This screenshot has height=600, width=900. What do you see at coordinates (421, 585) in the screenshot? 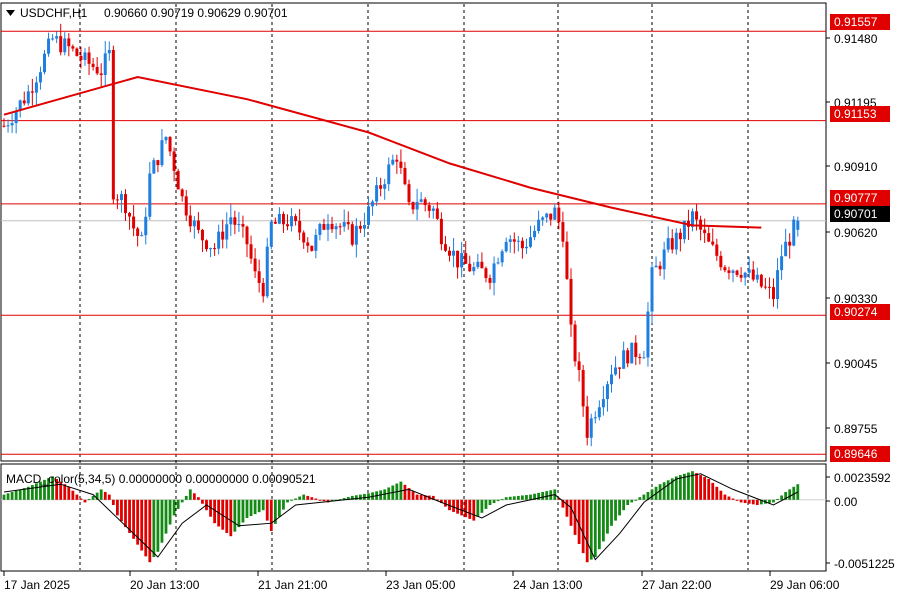
I see `time-tick: 23 Jan 05:00` at bounding box center [421, 585].